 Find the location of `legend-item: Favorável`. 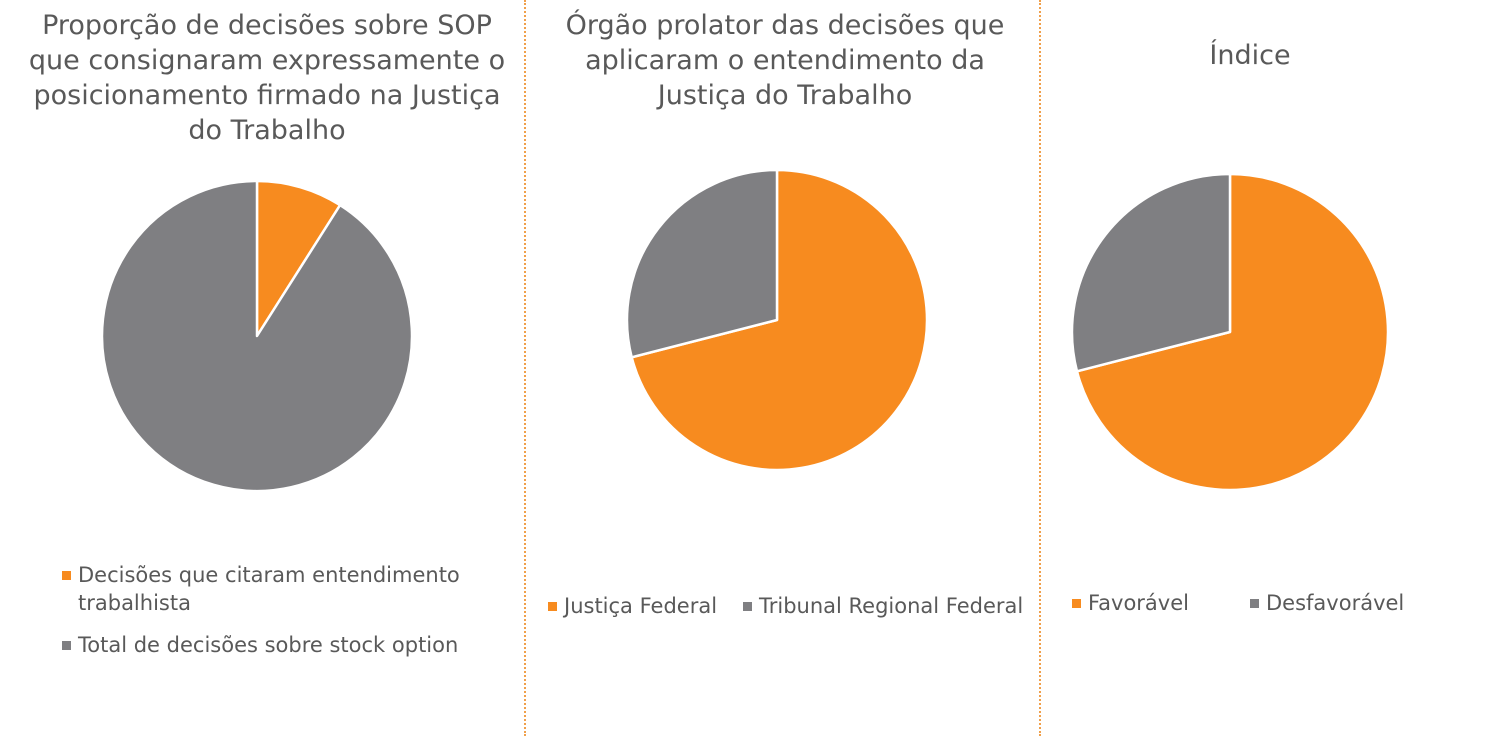

legend-item: Favorável is located at coordinates (1165, 603).